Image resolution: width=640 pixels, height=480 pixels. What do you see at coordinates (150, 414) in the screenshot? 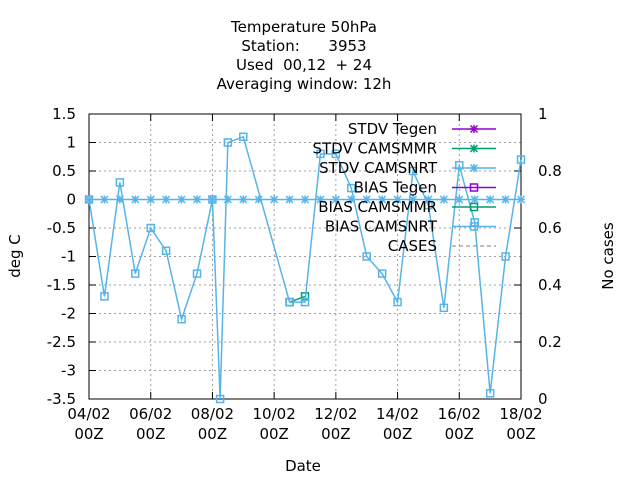
I see `x-tick-label: 06/02` at bounding box center [150, 414].